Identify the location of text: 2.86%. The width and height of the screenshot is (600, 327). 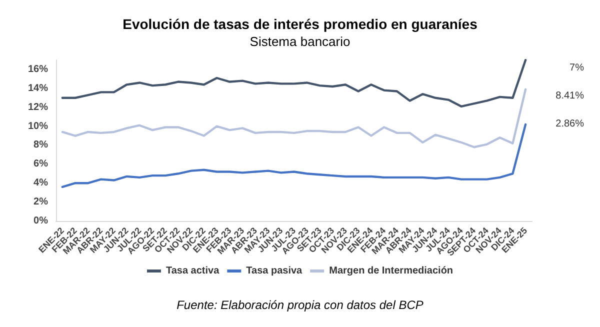
(570, 124).